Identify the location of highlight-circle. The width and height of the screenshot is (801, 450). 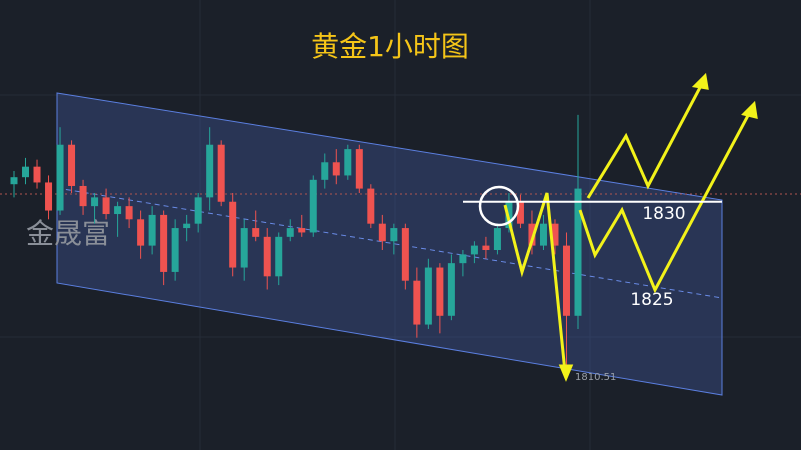
(499, 206).